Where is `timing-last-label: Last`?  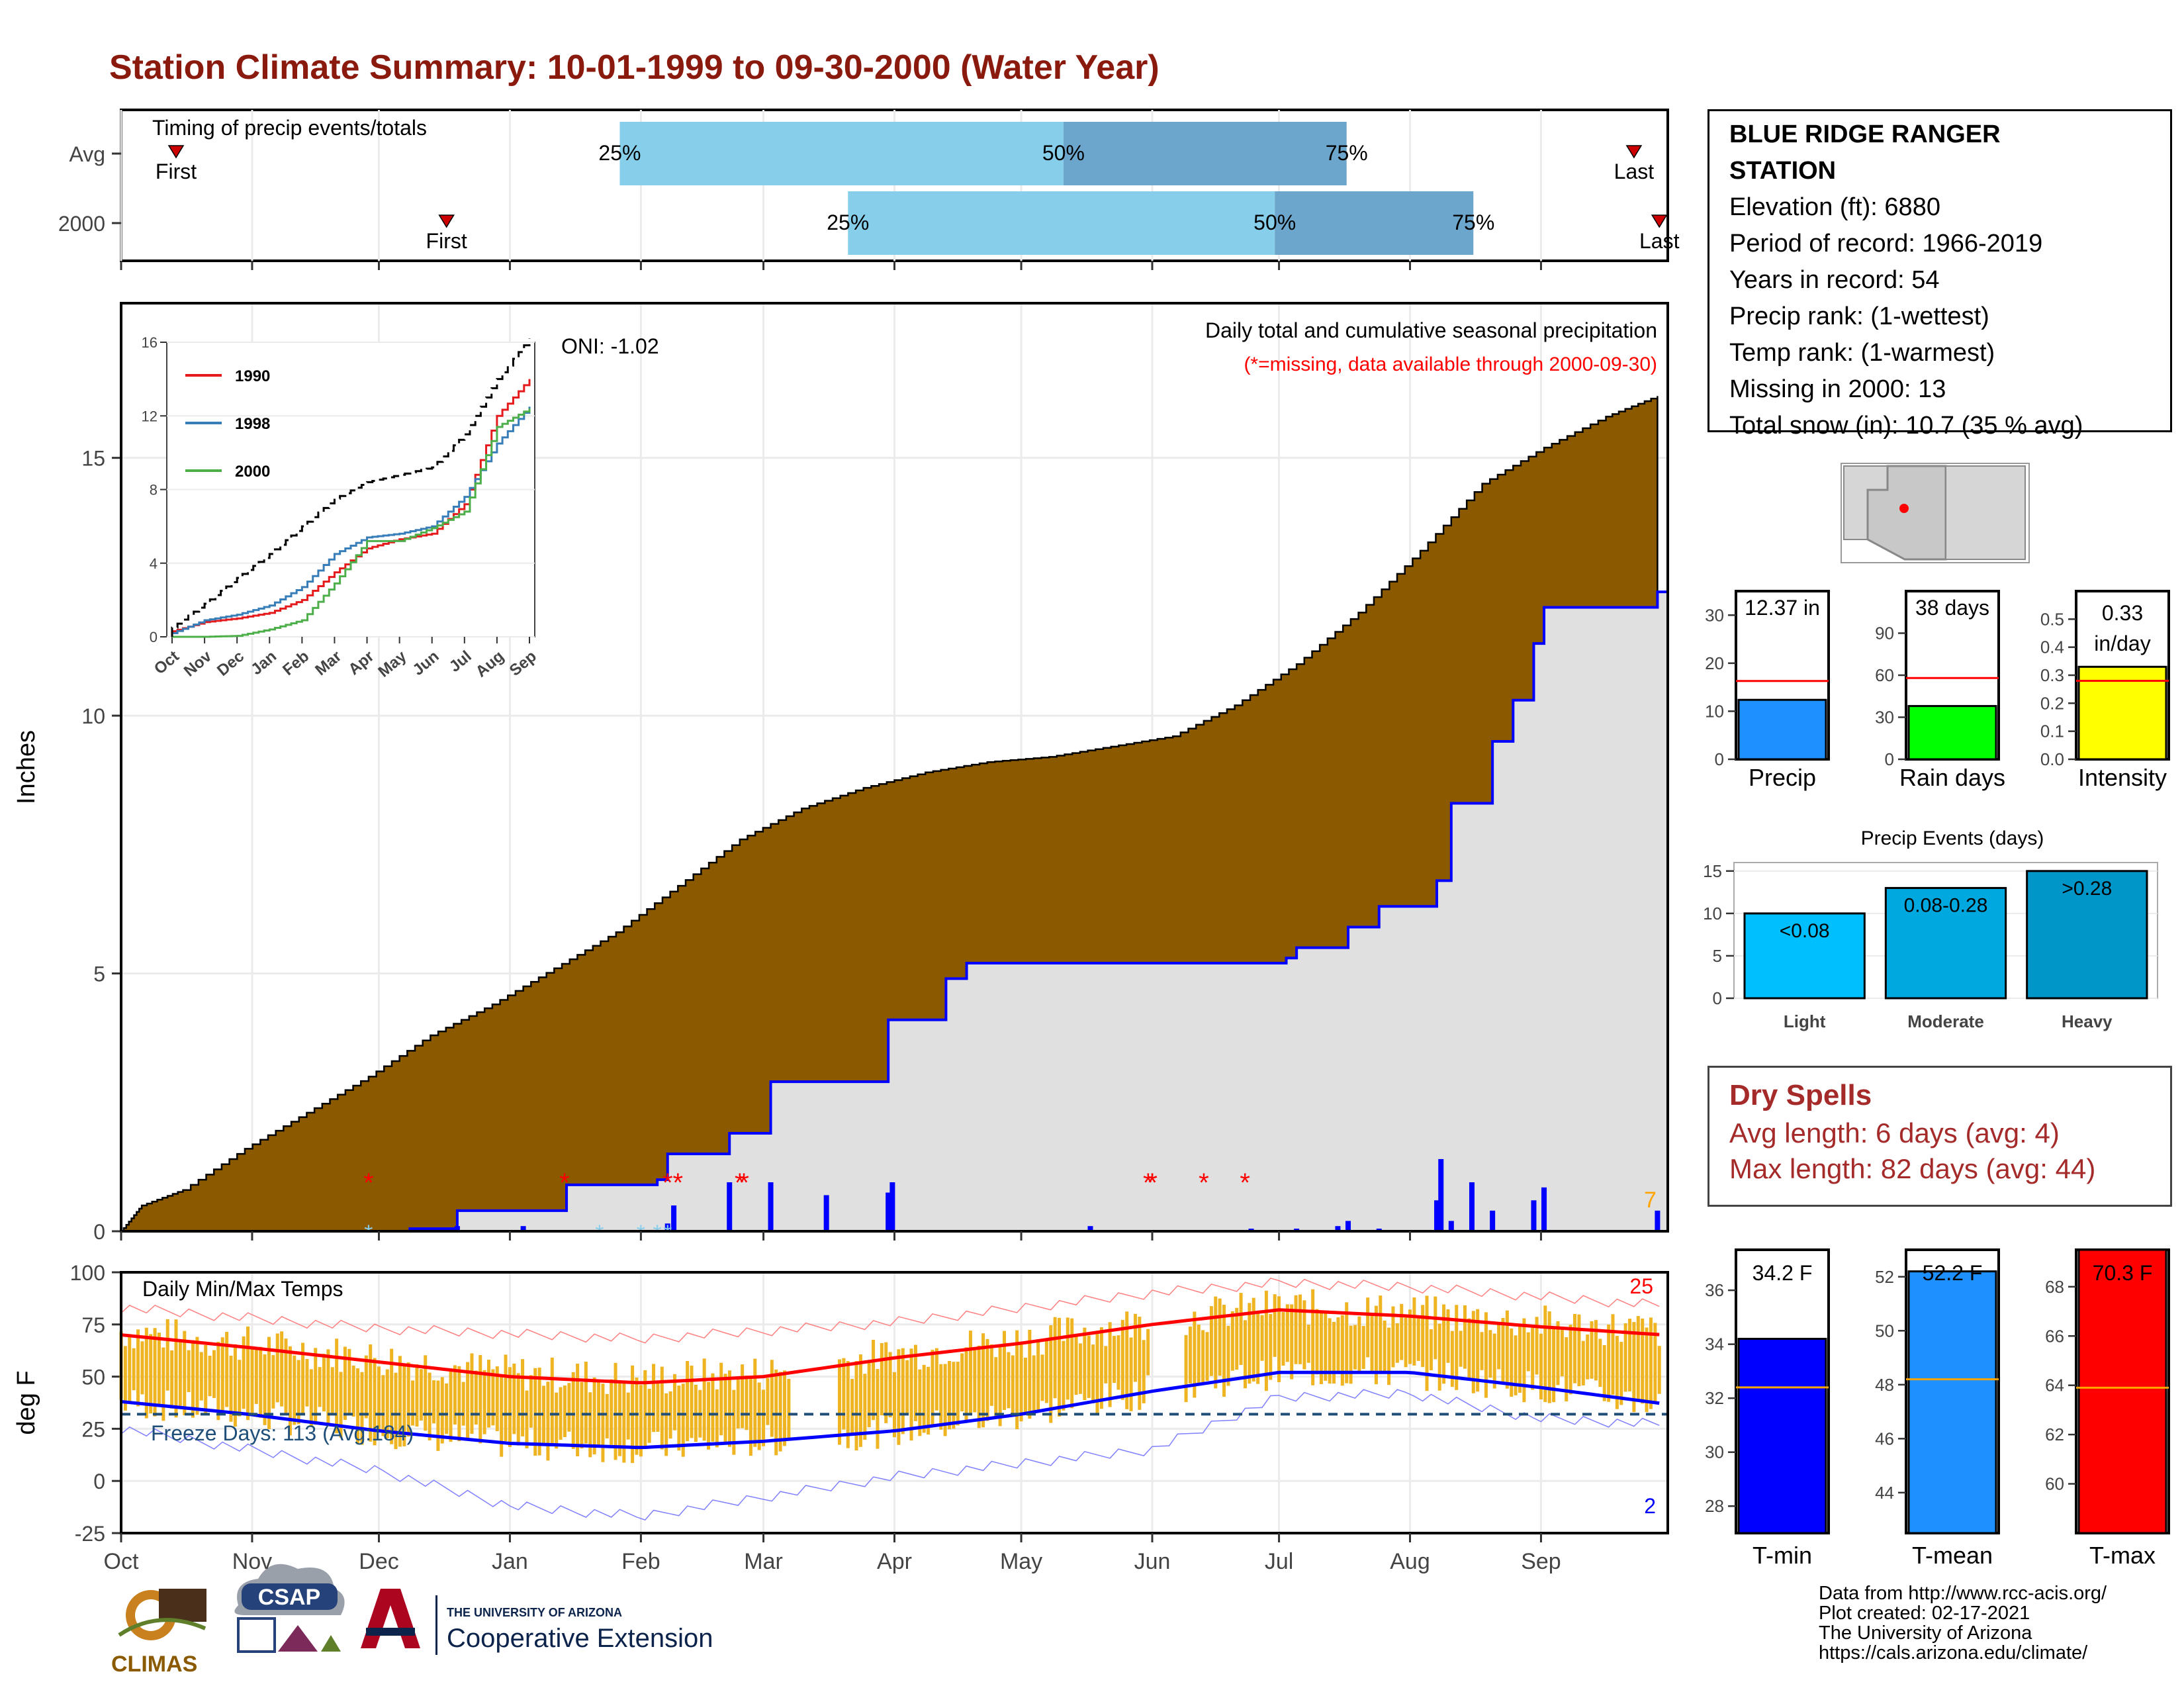
timing-last-label: Last is located at coordinates (1635, 171).